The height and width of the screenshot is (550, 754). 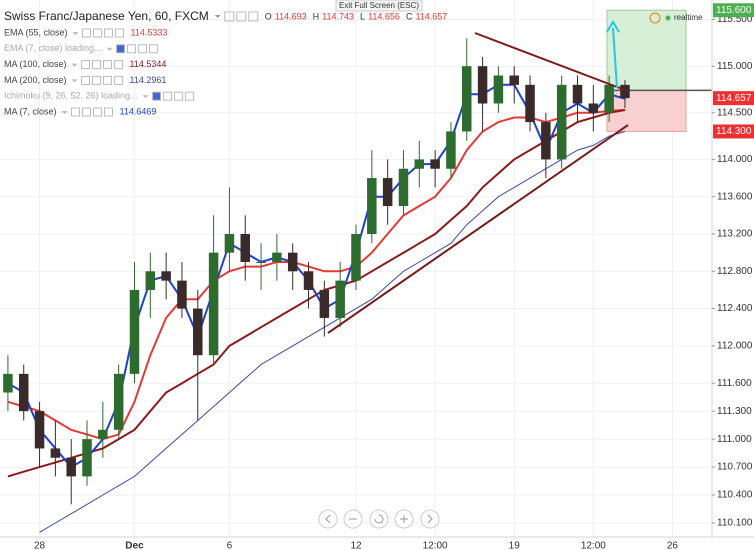 I want to click on warning-icon, so click(x=655, y=18).